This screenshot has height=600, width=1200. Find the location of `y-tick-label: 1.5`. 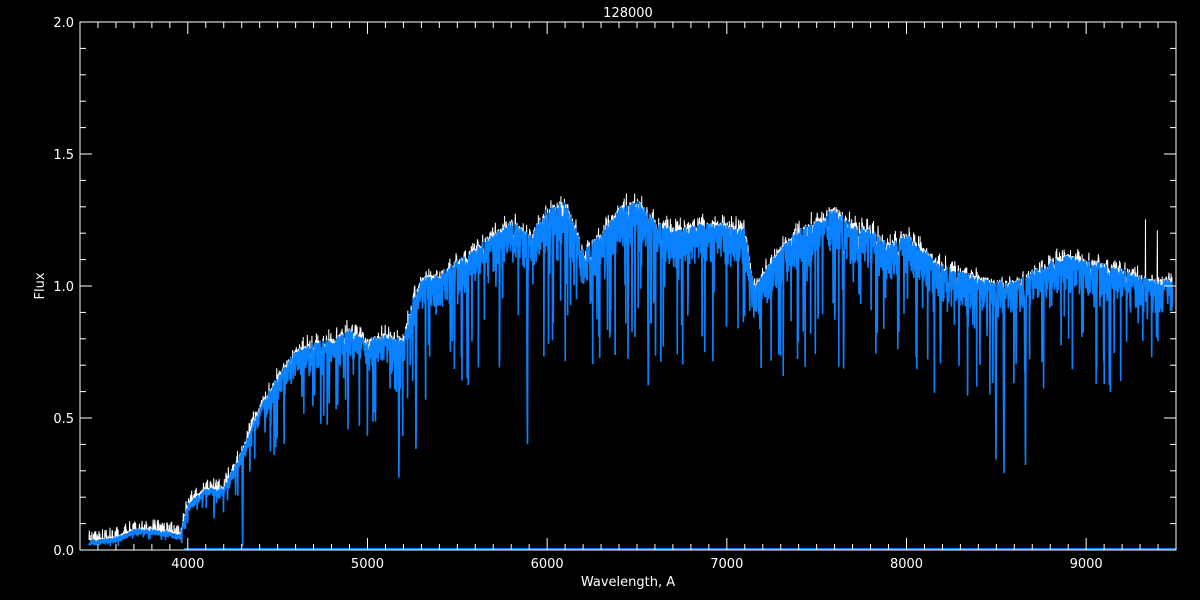

y-tick-label: 1.5 is located at coordinates (63, 155).